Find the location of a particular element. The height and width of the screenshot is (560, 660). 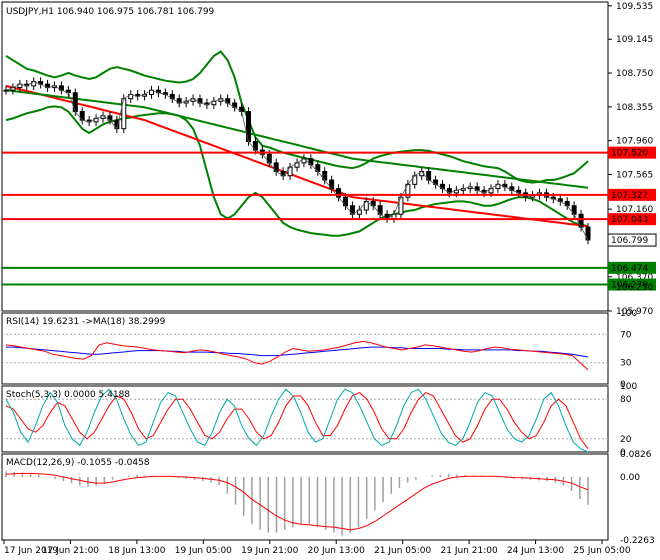

x-tick-label: 19 Jun 21:00 is located at coordinates (269, 551).